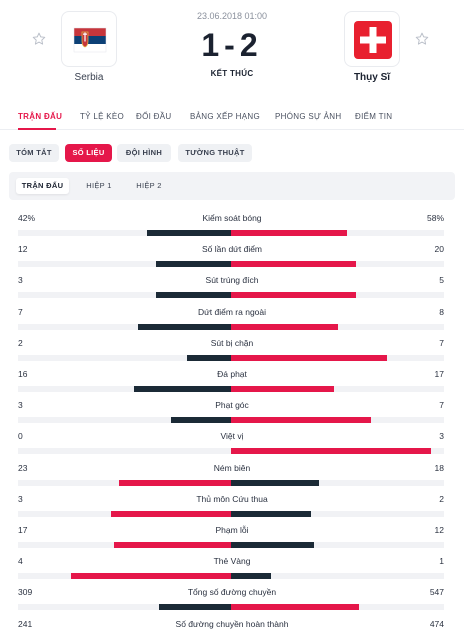  I want to click on stat-row: 7 Dứt điểm ra ngoài 8, so click(232, 321).